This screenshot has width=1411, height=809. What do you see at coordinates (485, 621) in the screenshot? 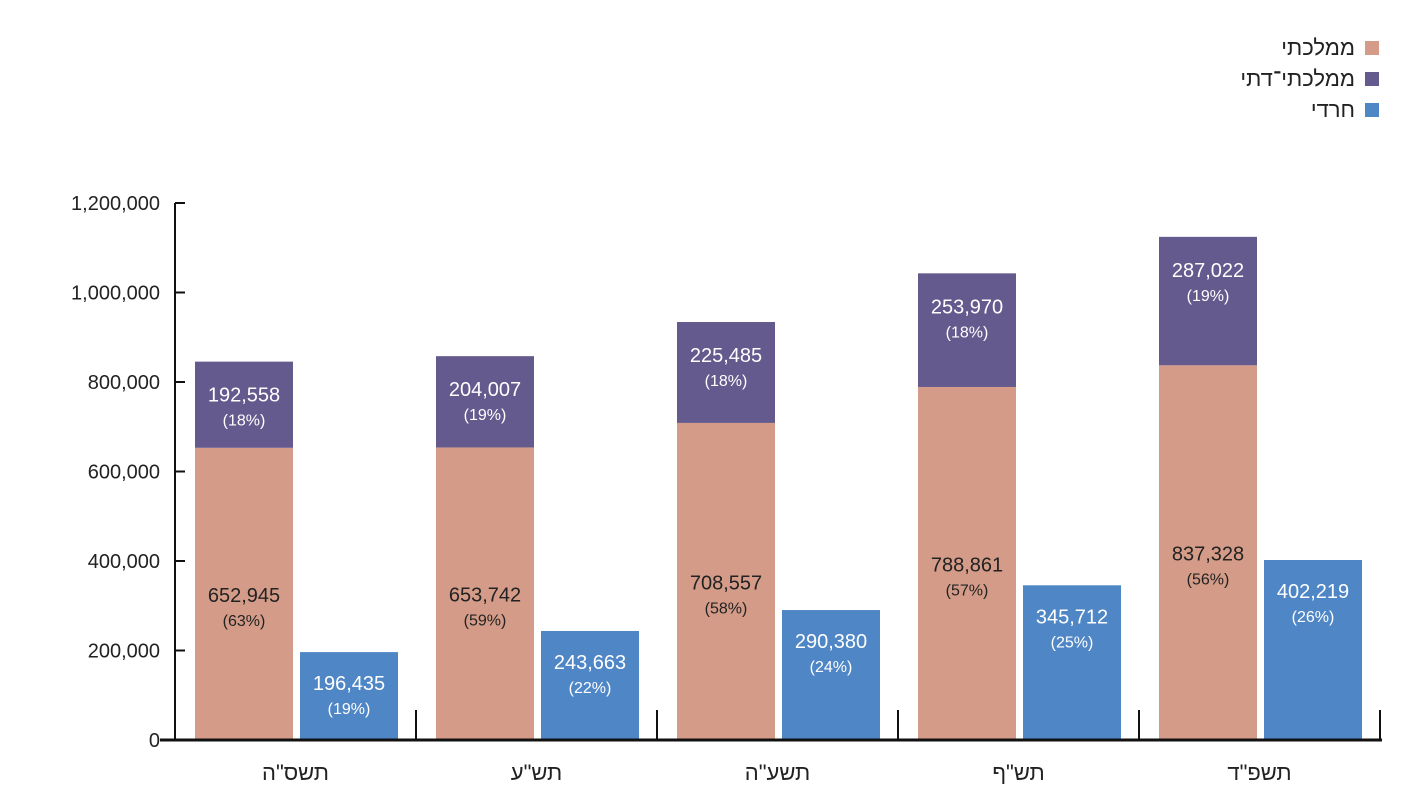
I see `bar-percent-label: (59%)` at bounding box center [485, 621].